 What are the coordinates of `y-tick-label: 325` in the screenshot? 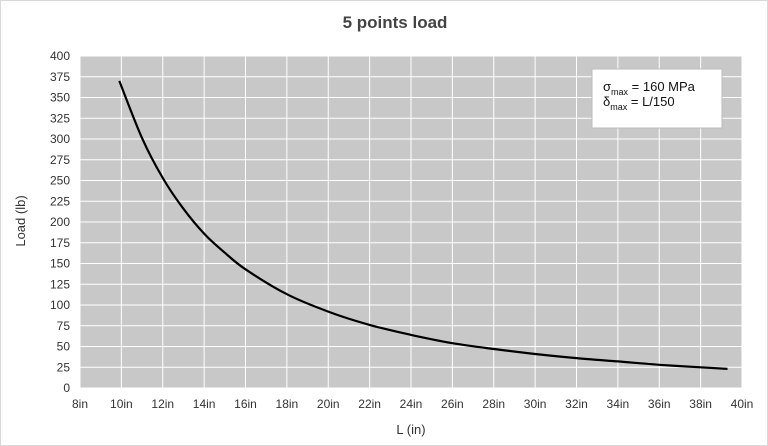 It's located at (60, 118).